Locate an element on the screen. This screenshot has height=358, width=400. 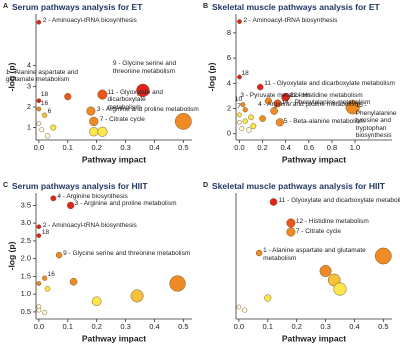
x-tick-label: 0.3 is located at coordinates (325, 326).